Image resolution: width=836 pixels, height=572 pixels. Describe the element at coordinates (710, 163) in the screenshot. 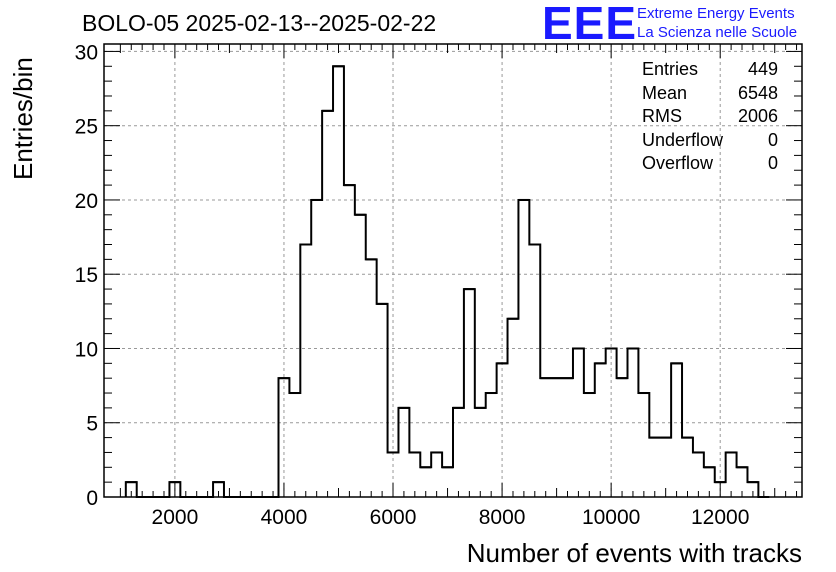

I see `stats-row-overflow: Overflow 0` at that location.